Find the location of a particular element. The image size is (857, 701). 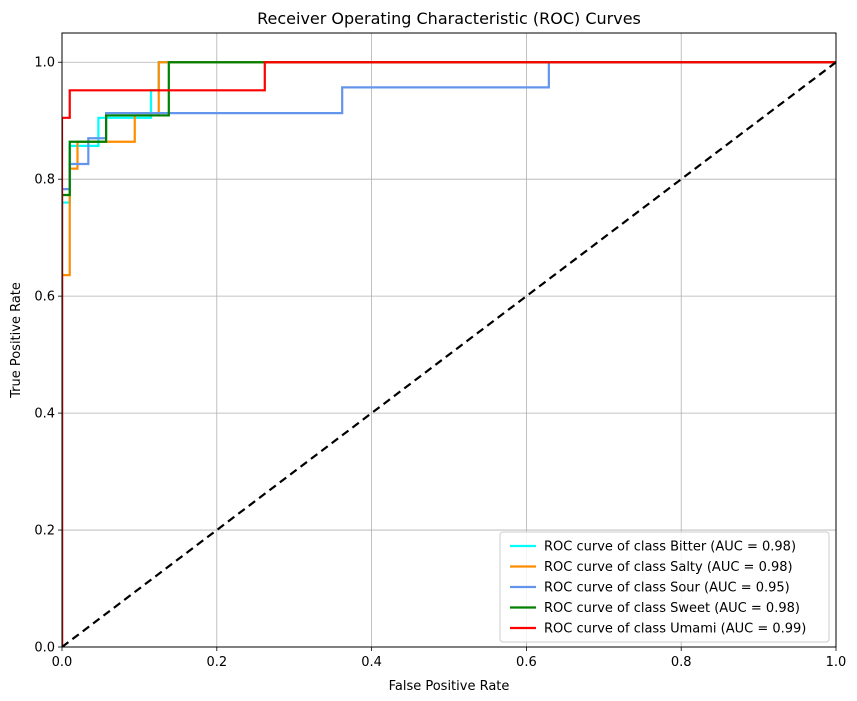

x-axis-label: False Positive Rate is located at coordinates (449, 686).